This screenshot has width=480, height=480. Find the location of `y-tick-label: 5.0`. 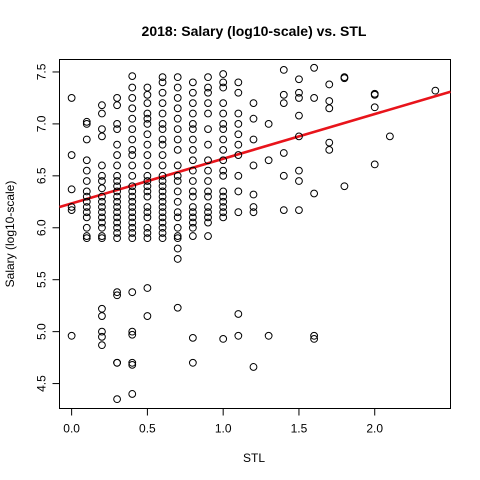

y-tick-label: 5.0 is located at coordinates (42, 331).